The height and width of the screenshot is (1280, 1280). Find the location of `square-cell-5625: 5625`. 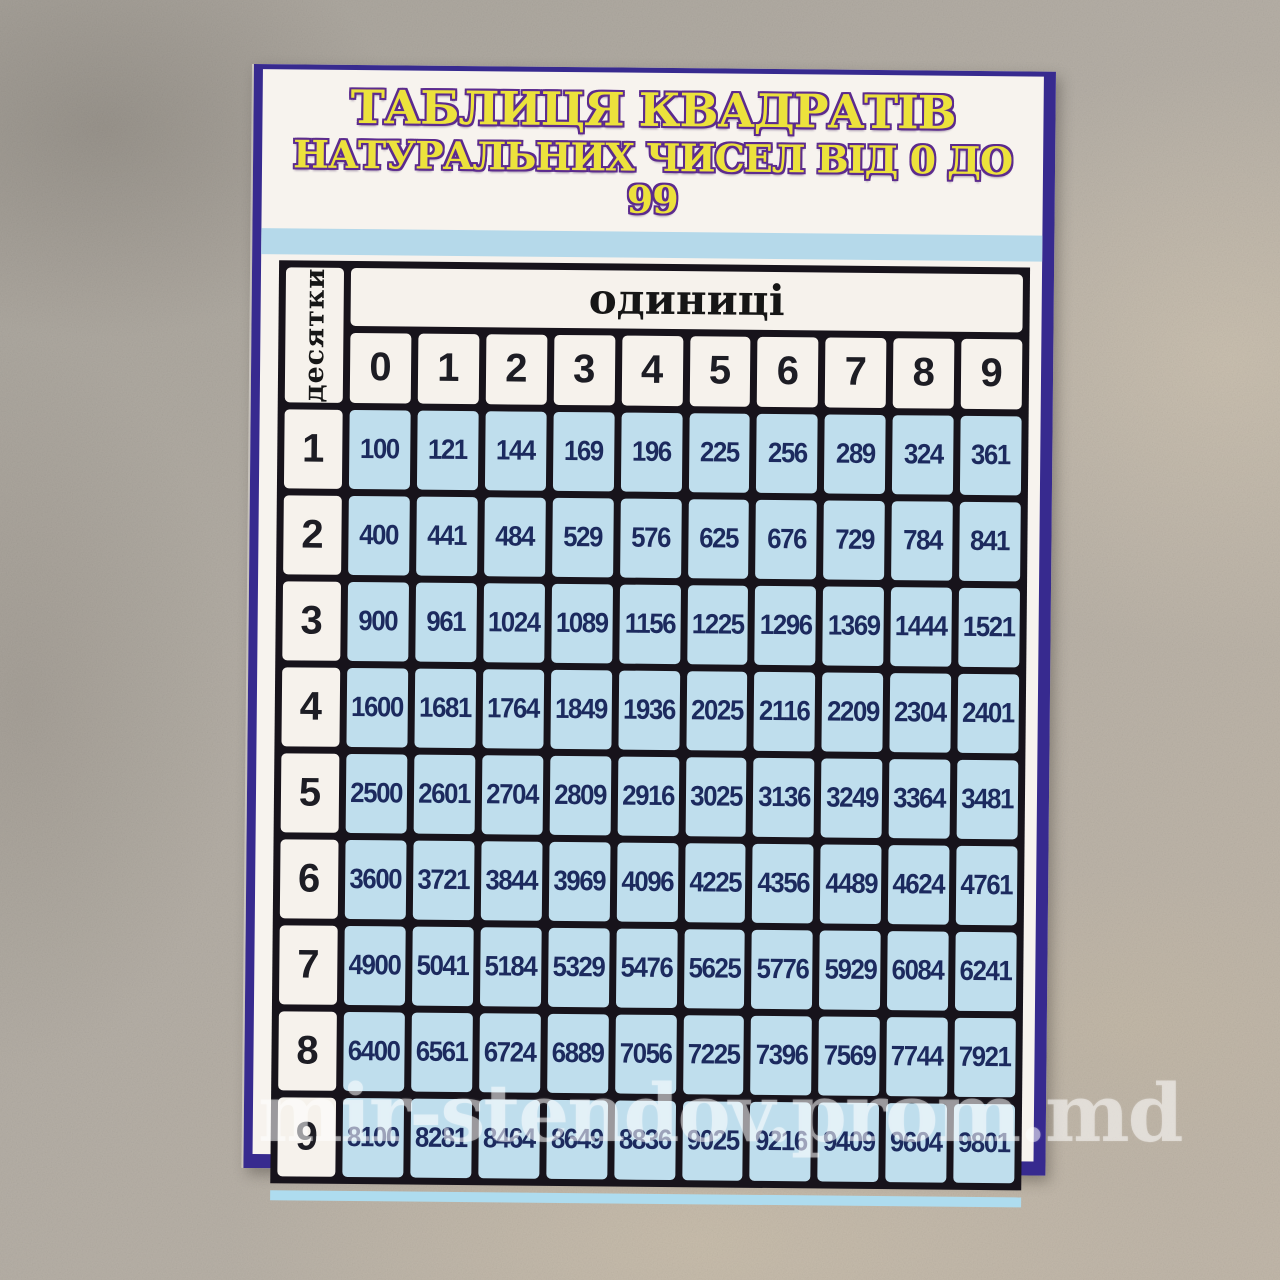

square-cell-5625: 5625 is located at coordinates (714, 968).